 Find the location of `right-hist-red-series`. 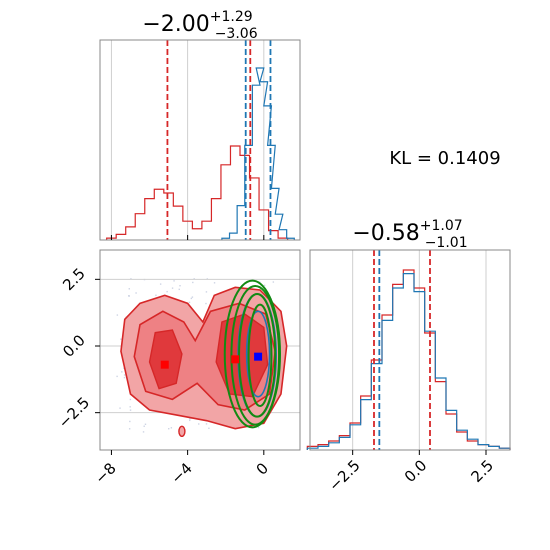

right-hist-red-series is located at coordinates (408, 359).